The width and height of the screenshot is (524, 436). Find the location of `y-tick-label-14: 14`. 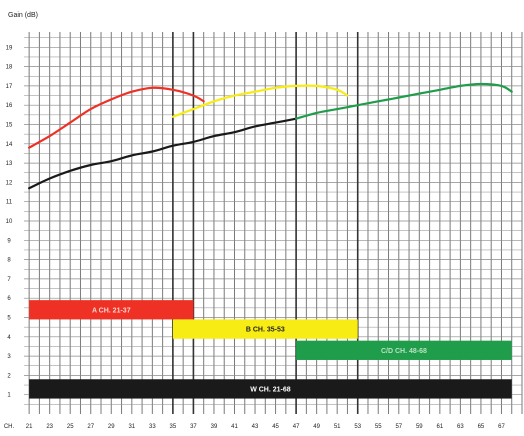

y-tick-label-14: 14 is located at coordinates (9, 145).